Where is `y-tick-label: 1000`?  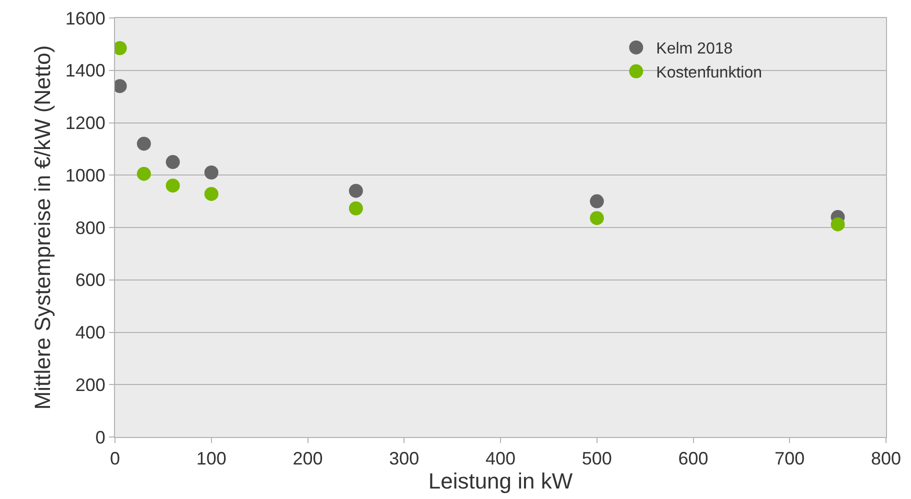 y-tick-label: 1000 is located at coordinates (85, 175).